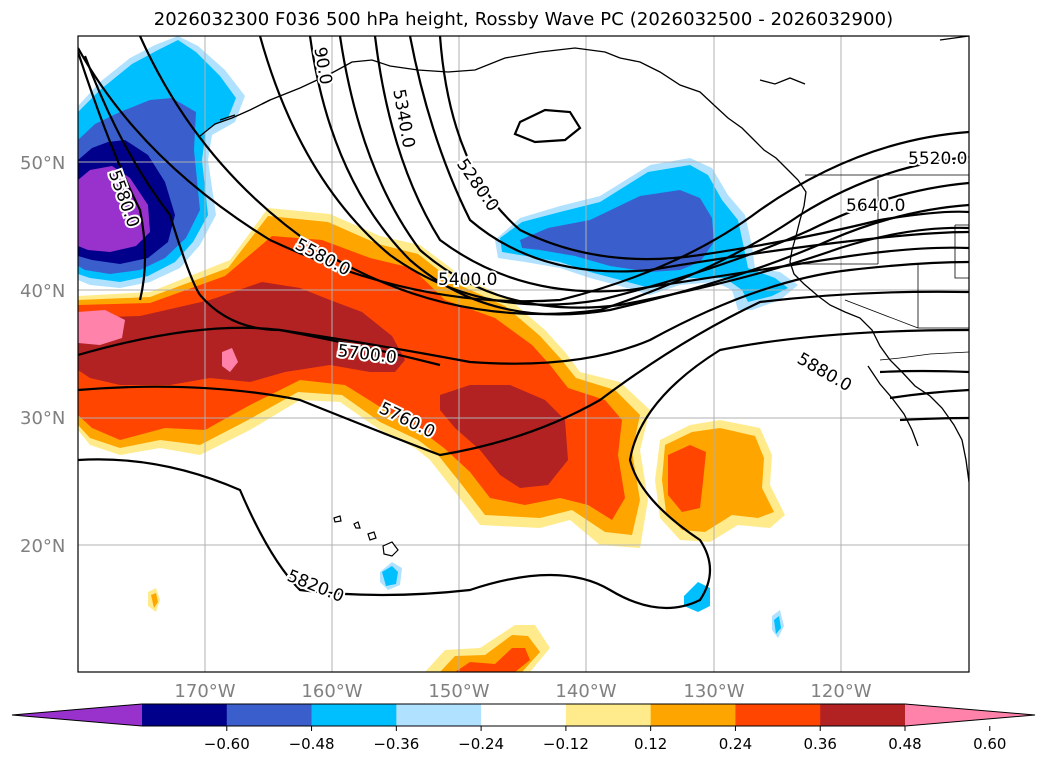 This screenshot has height=765, width=1047. I want to click on colorbar-tick-label: 0.36, so click(820, 744).